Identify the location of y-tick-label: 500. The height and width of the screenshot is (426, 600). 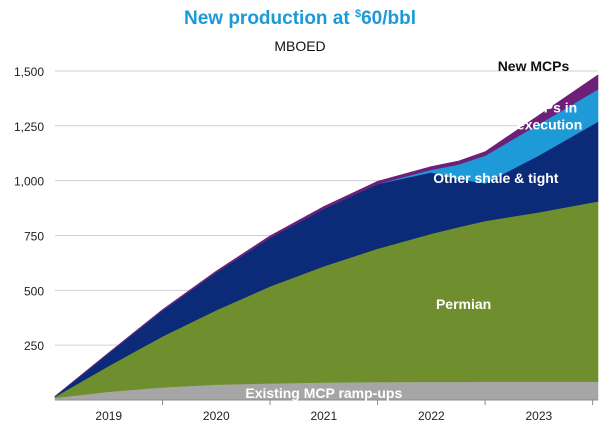
(34, 291).